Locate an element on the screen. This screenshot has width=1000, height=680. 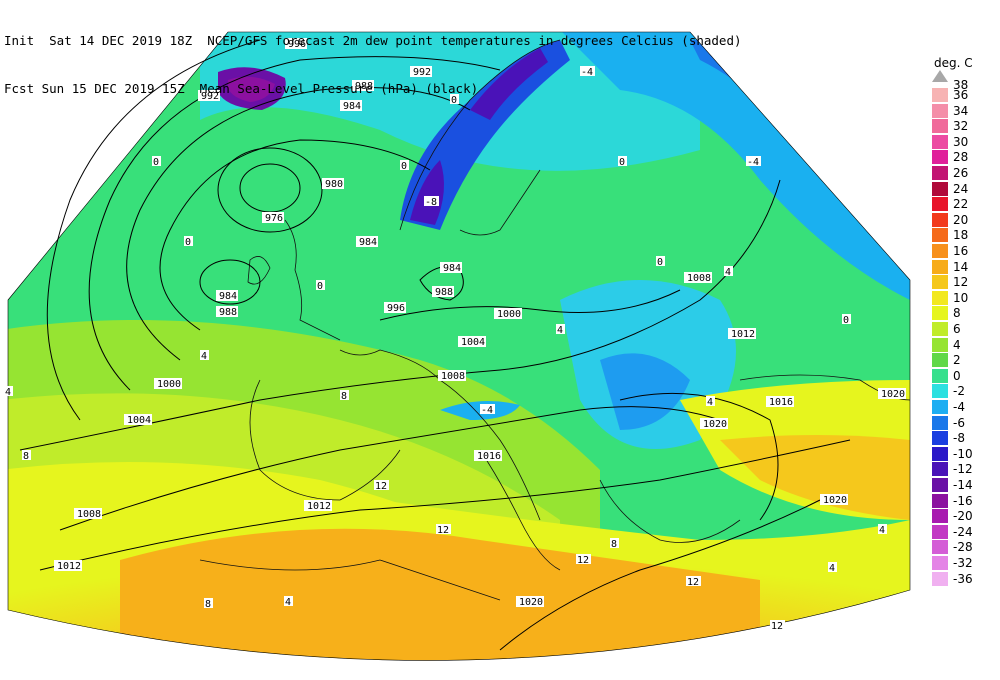
svg-text: 12 is located at coordinates (693, 582).